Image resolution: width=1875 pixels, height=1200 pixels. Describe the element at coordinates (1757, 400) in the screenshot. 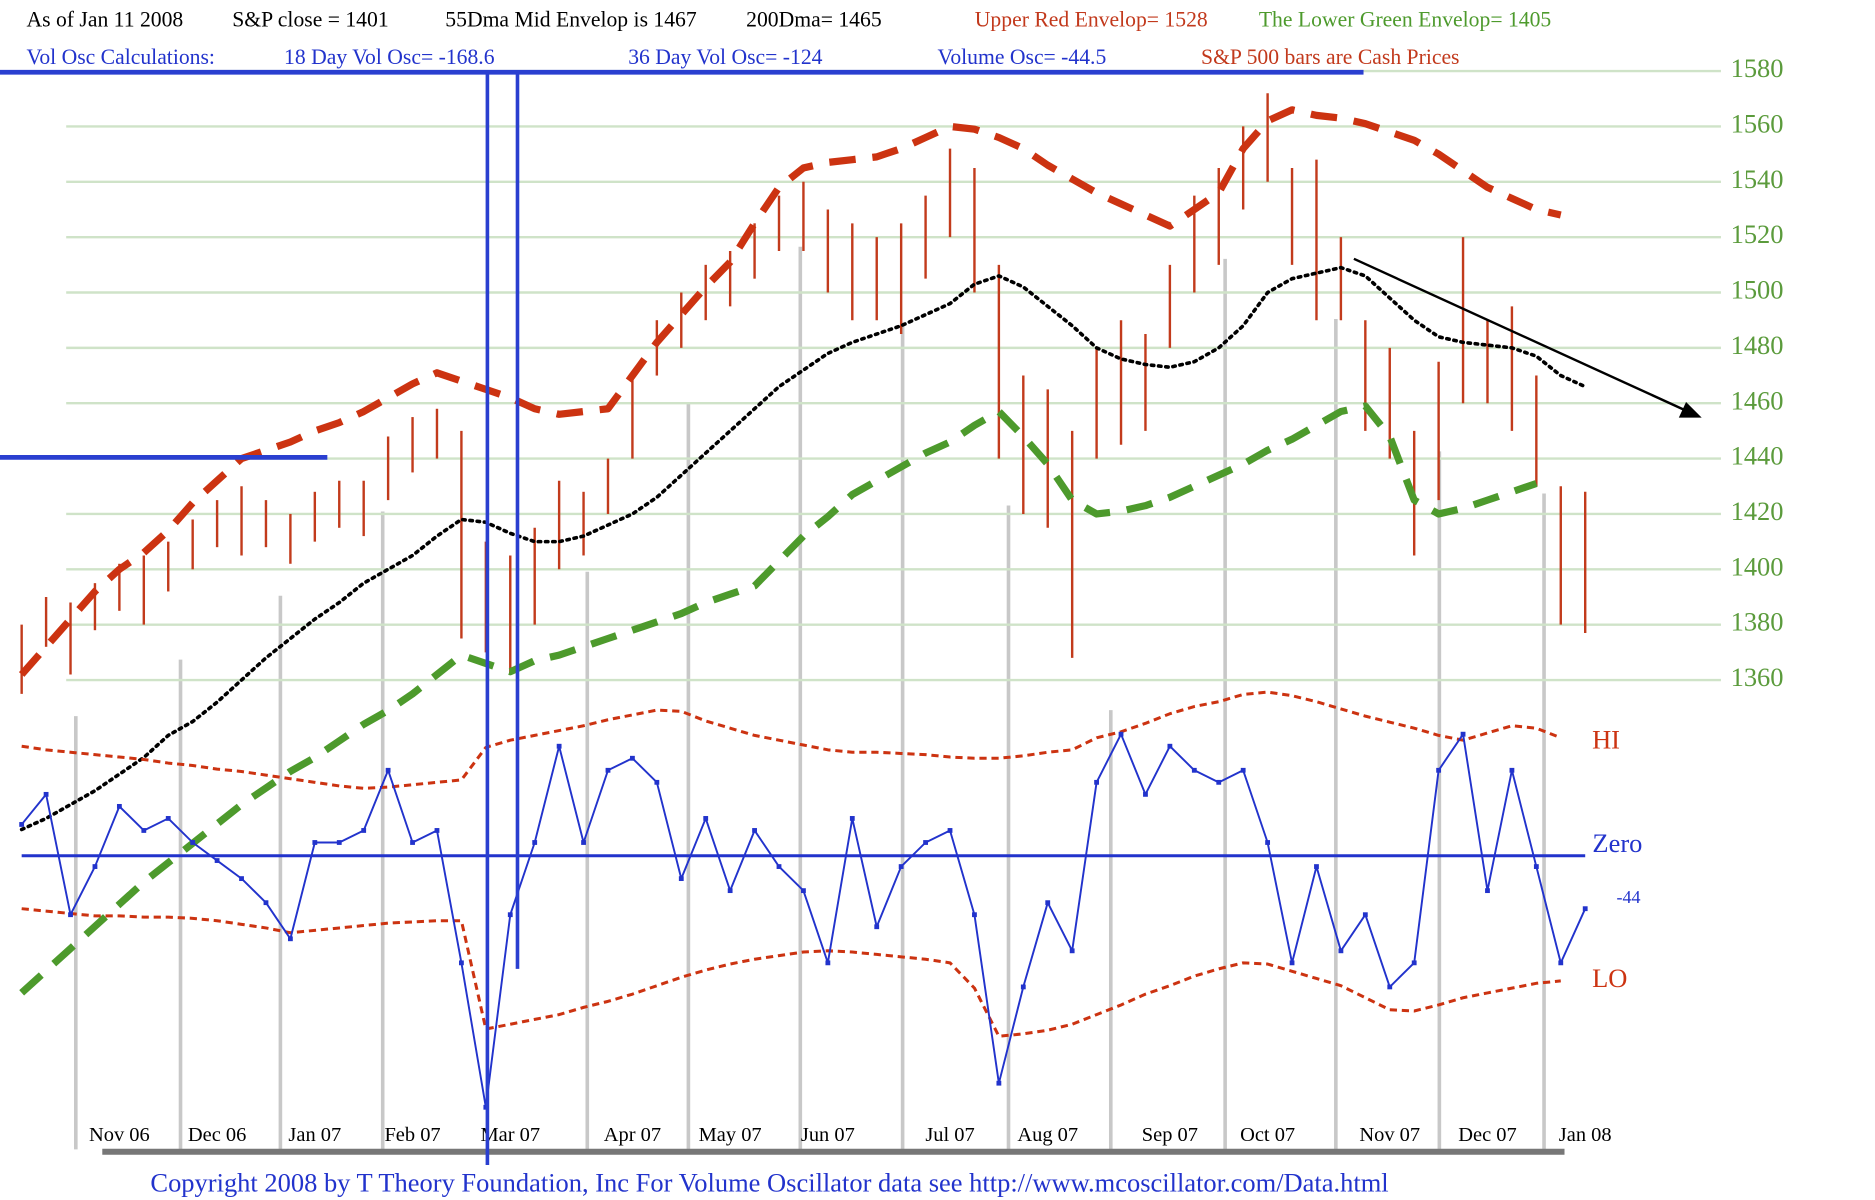

I see `y-tick-label: 1460` at that location.